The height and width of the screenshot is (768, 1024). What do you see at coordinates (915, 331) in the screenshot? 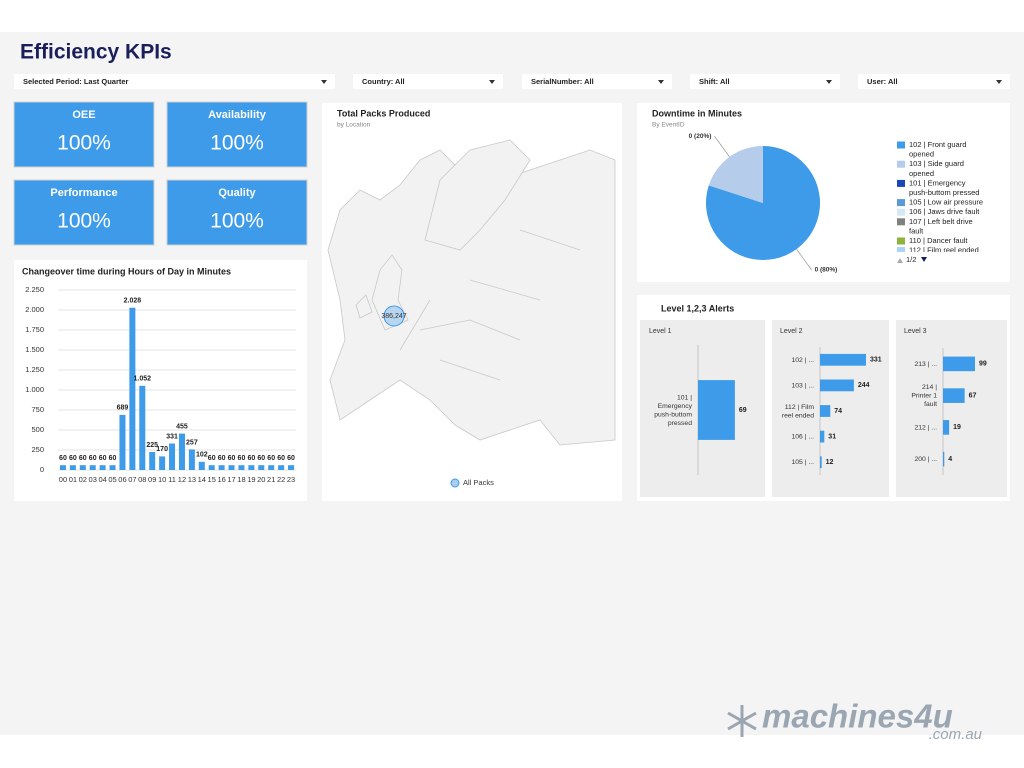
I see `chart-title: Level 3` at bounding box center [915, 331].